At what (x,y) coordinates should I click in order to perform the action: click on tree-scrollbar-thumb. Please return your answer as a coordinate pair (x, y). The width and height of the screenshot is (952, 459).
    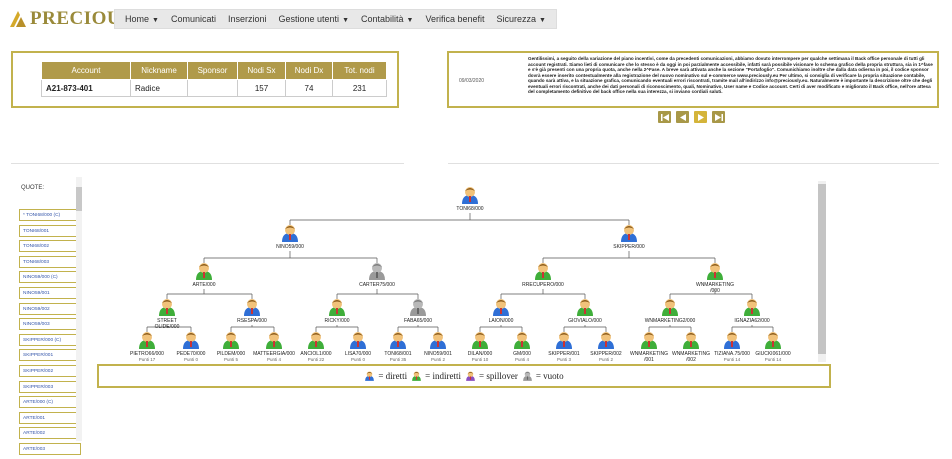
    Looking at the image, I should click on (822, 269).